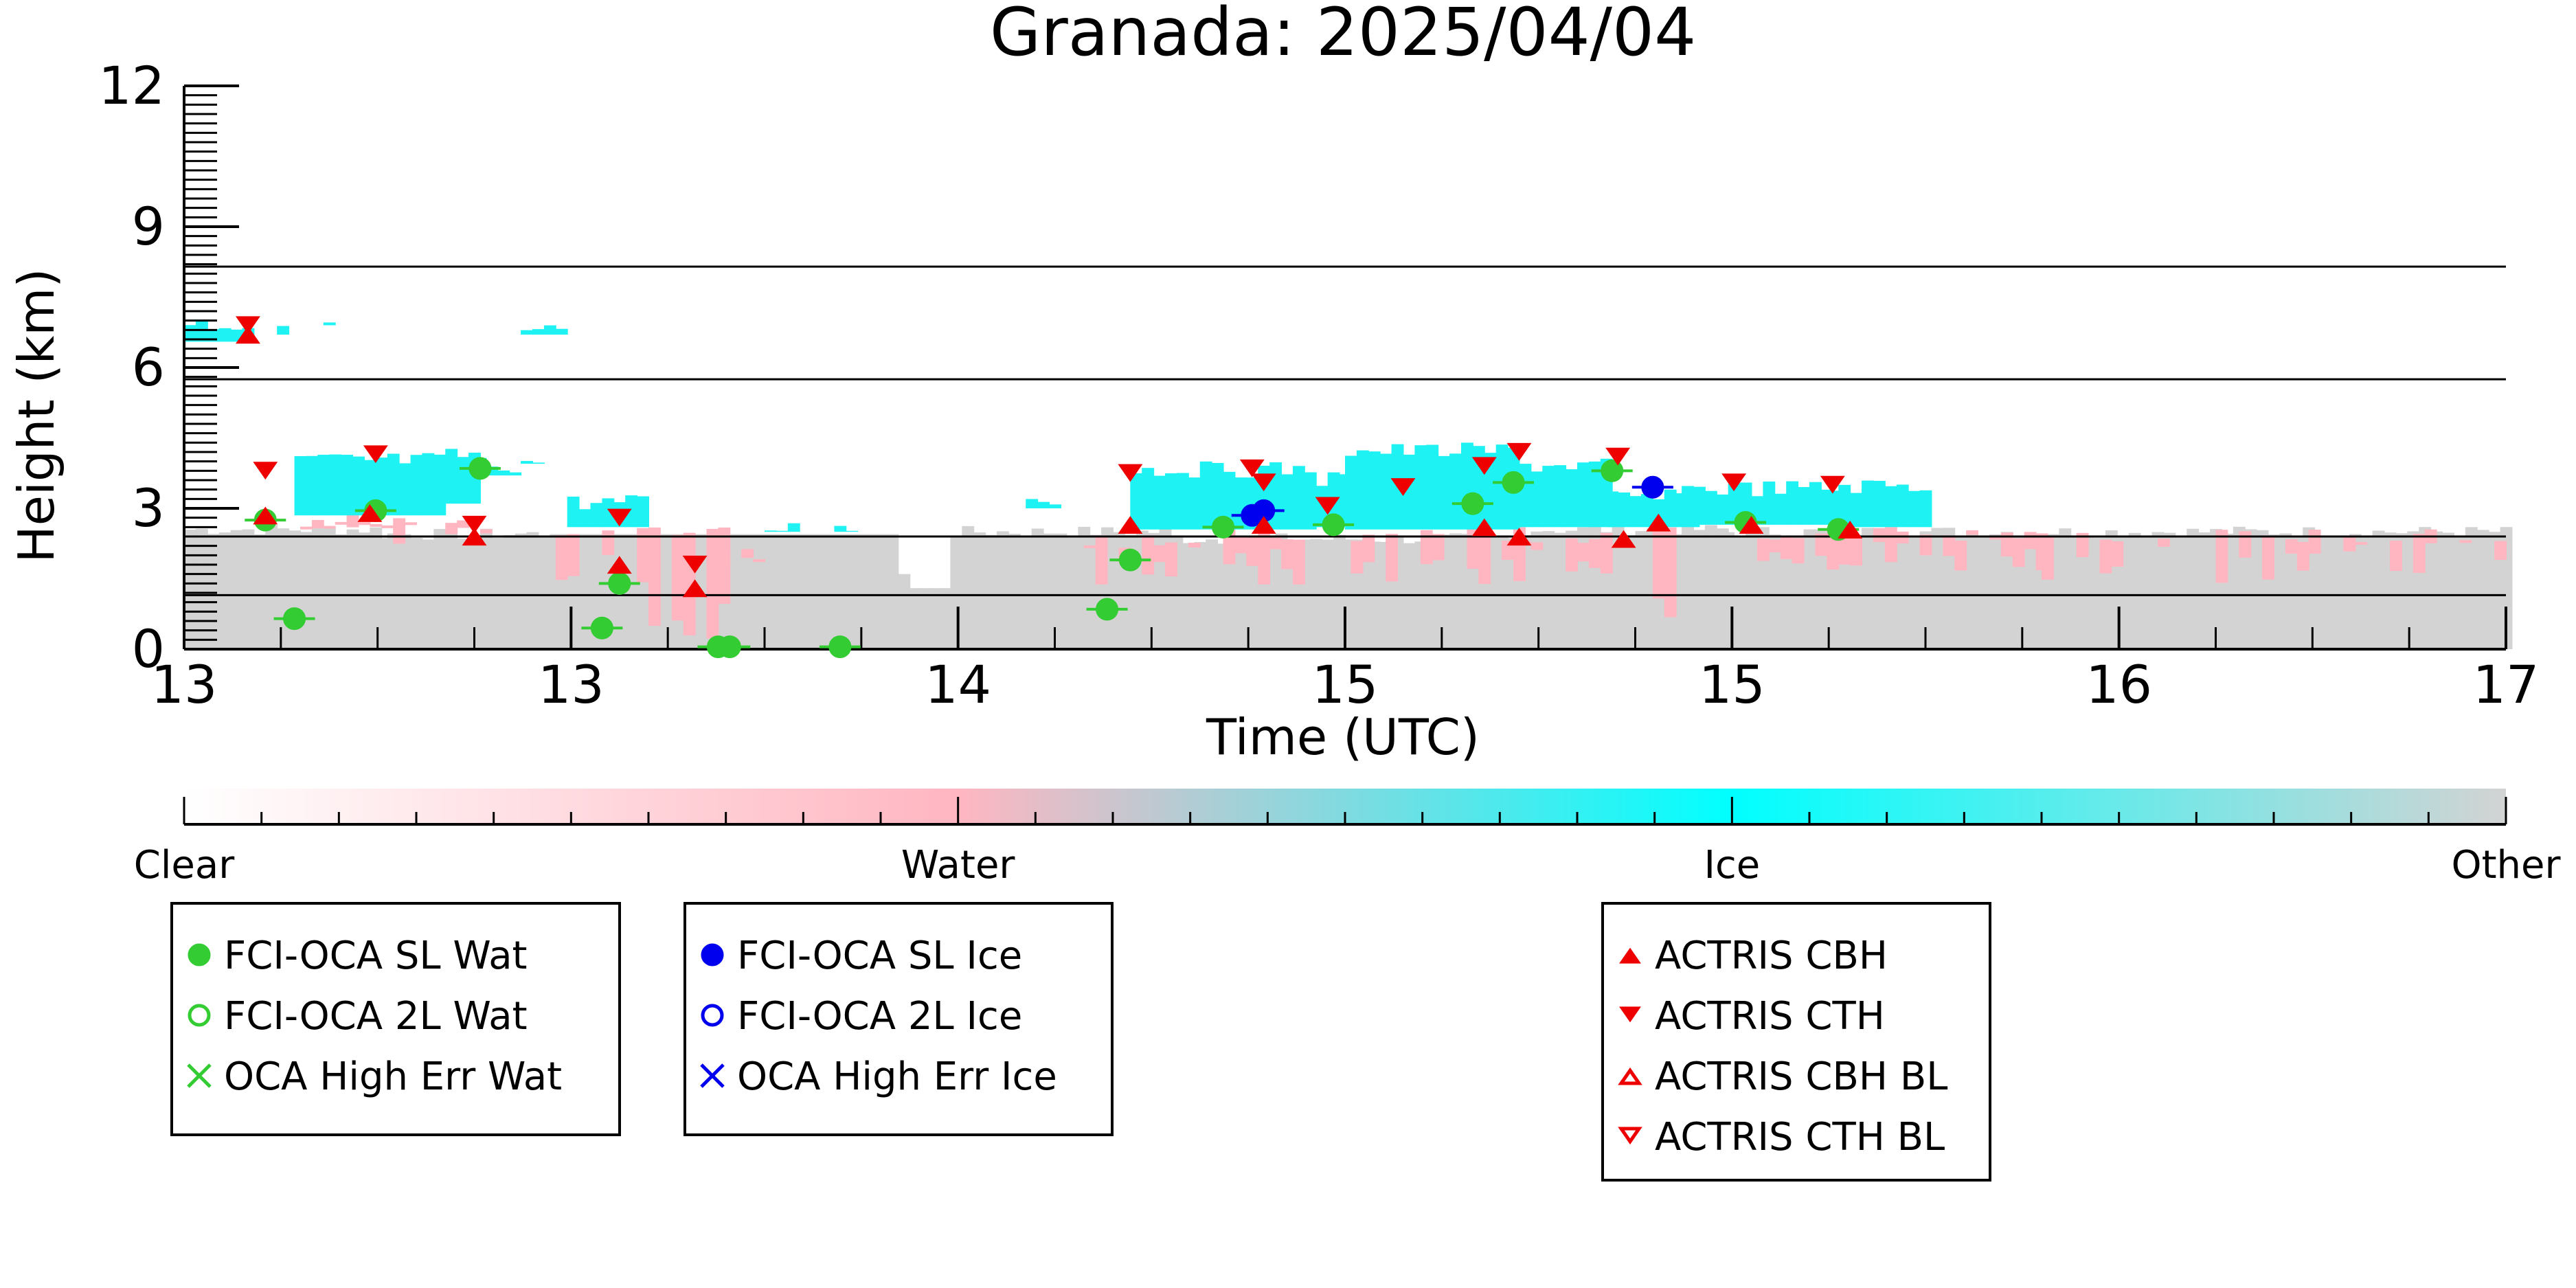 The height and width of the screenshot is (1288, 2576). Describe the element at coordinates (1800, 1137) in the screenshot. I see `legend-label: ACTRIS CTH BL` at that location.